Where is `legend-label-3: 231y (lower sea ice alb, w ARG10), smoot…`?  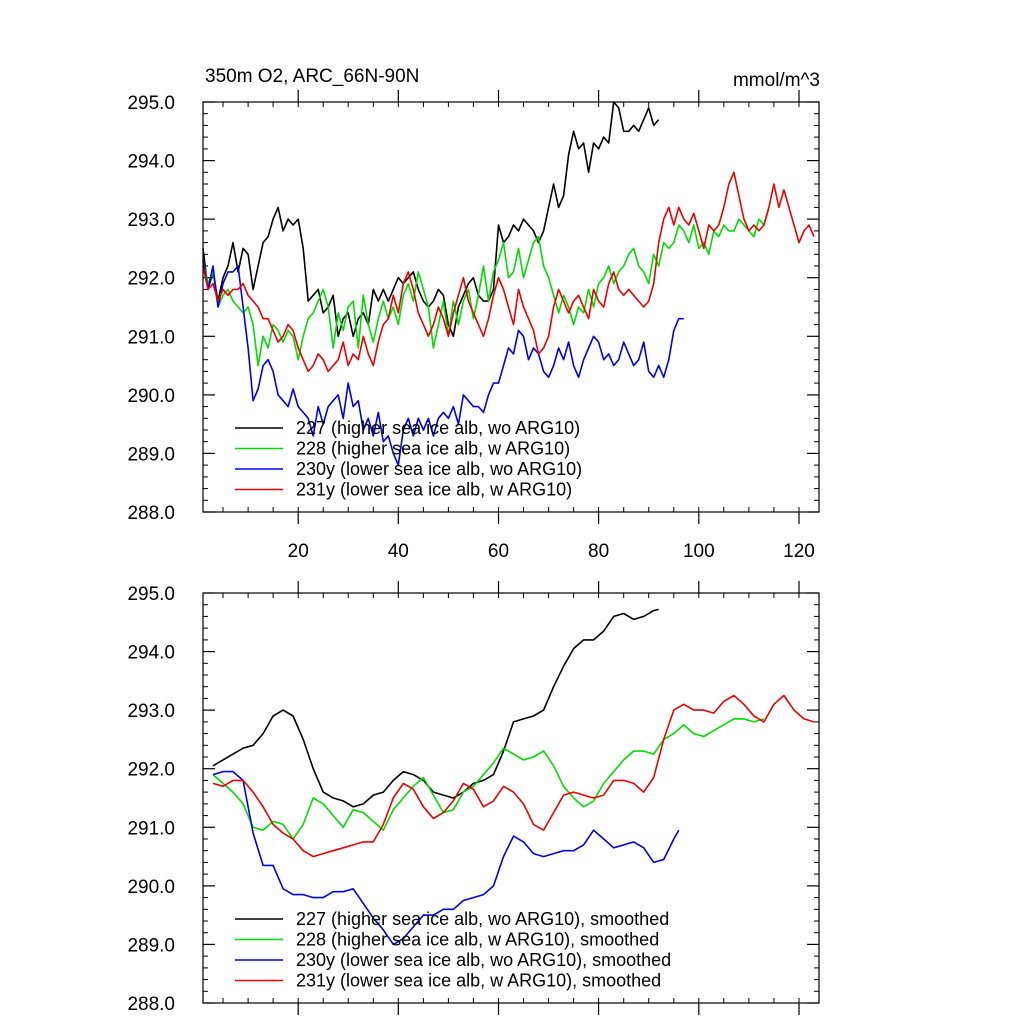
legend-label-3: 231y (lower sea ice alb, w ARG10), smoot… is located at coordinates (478, 981).